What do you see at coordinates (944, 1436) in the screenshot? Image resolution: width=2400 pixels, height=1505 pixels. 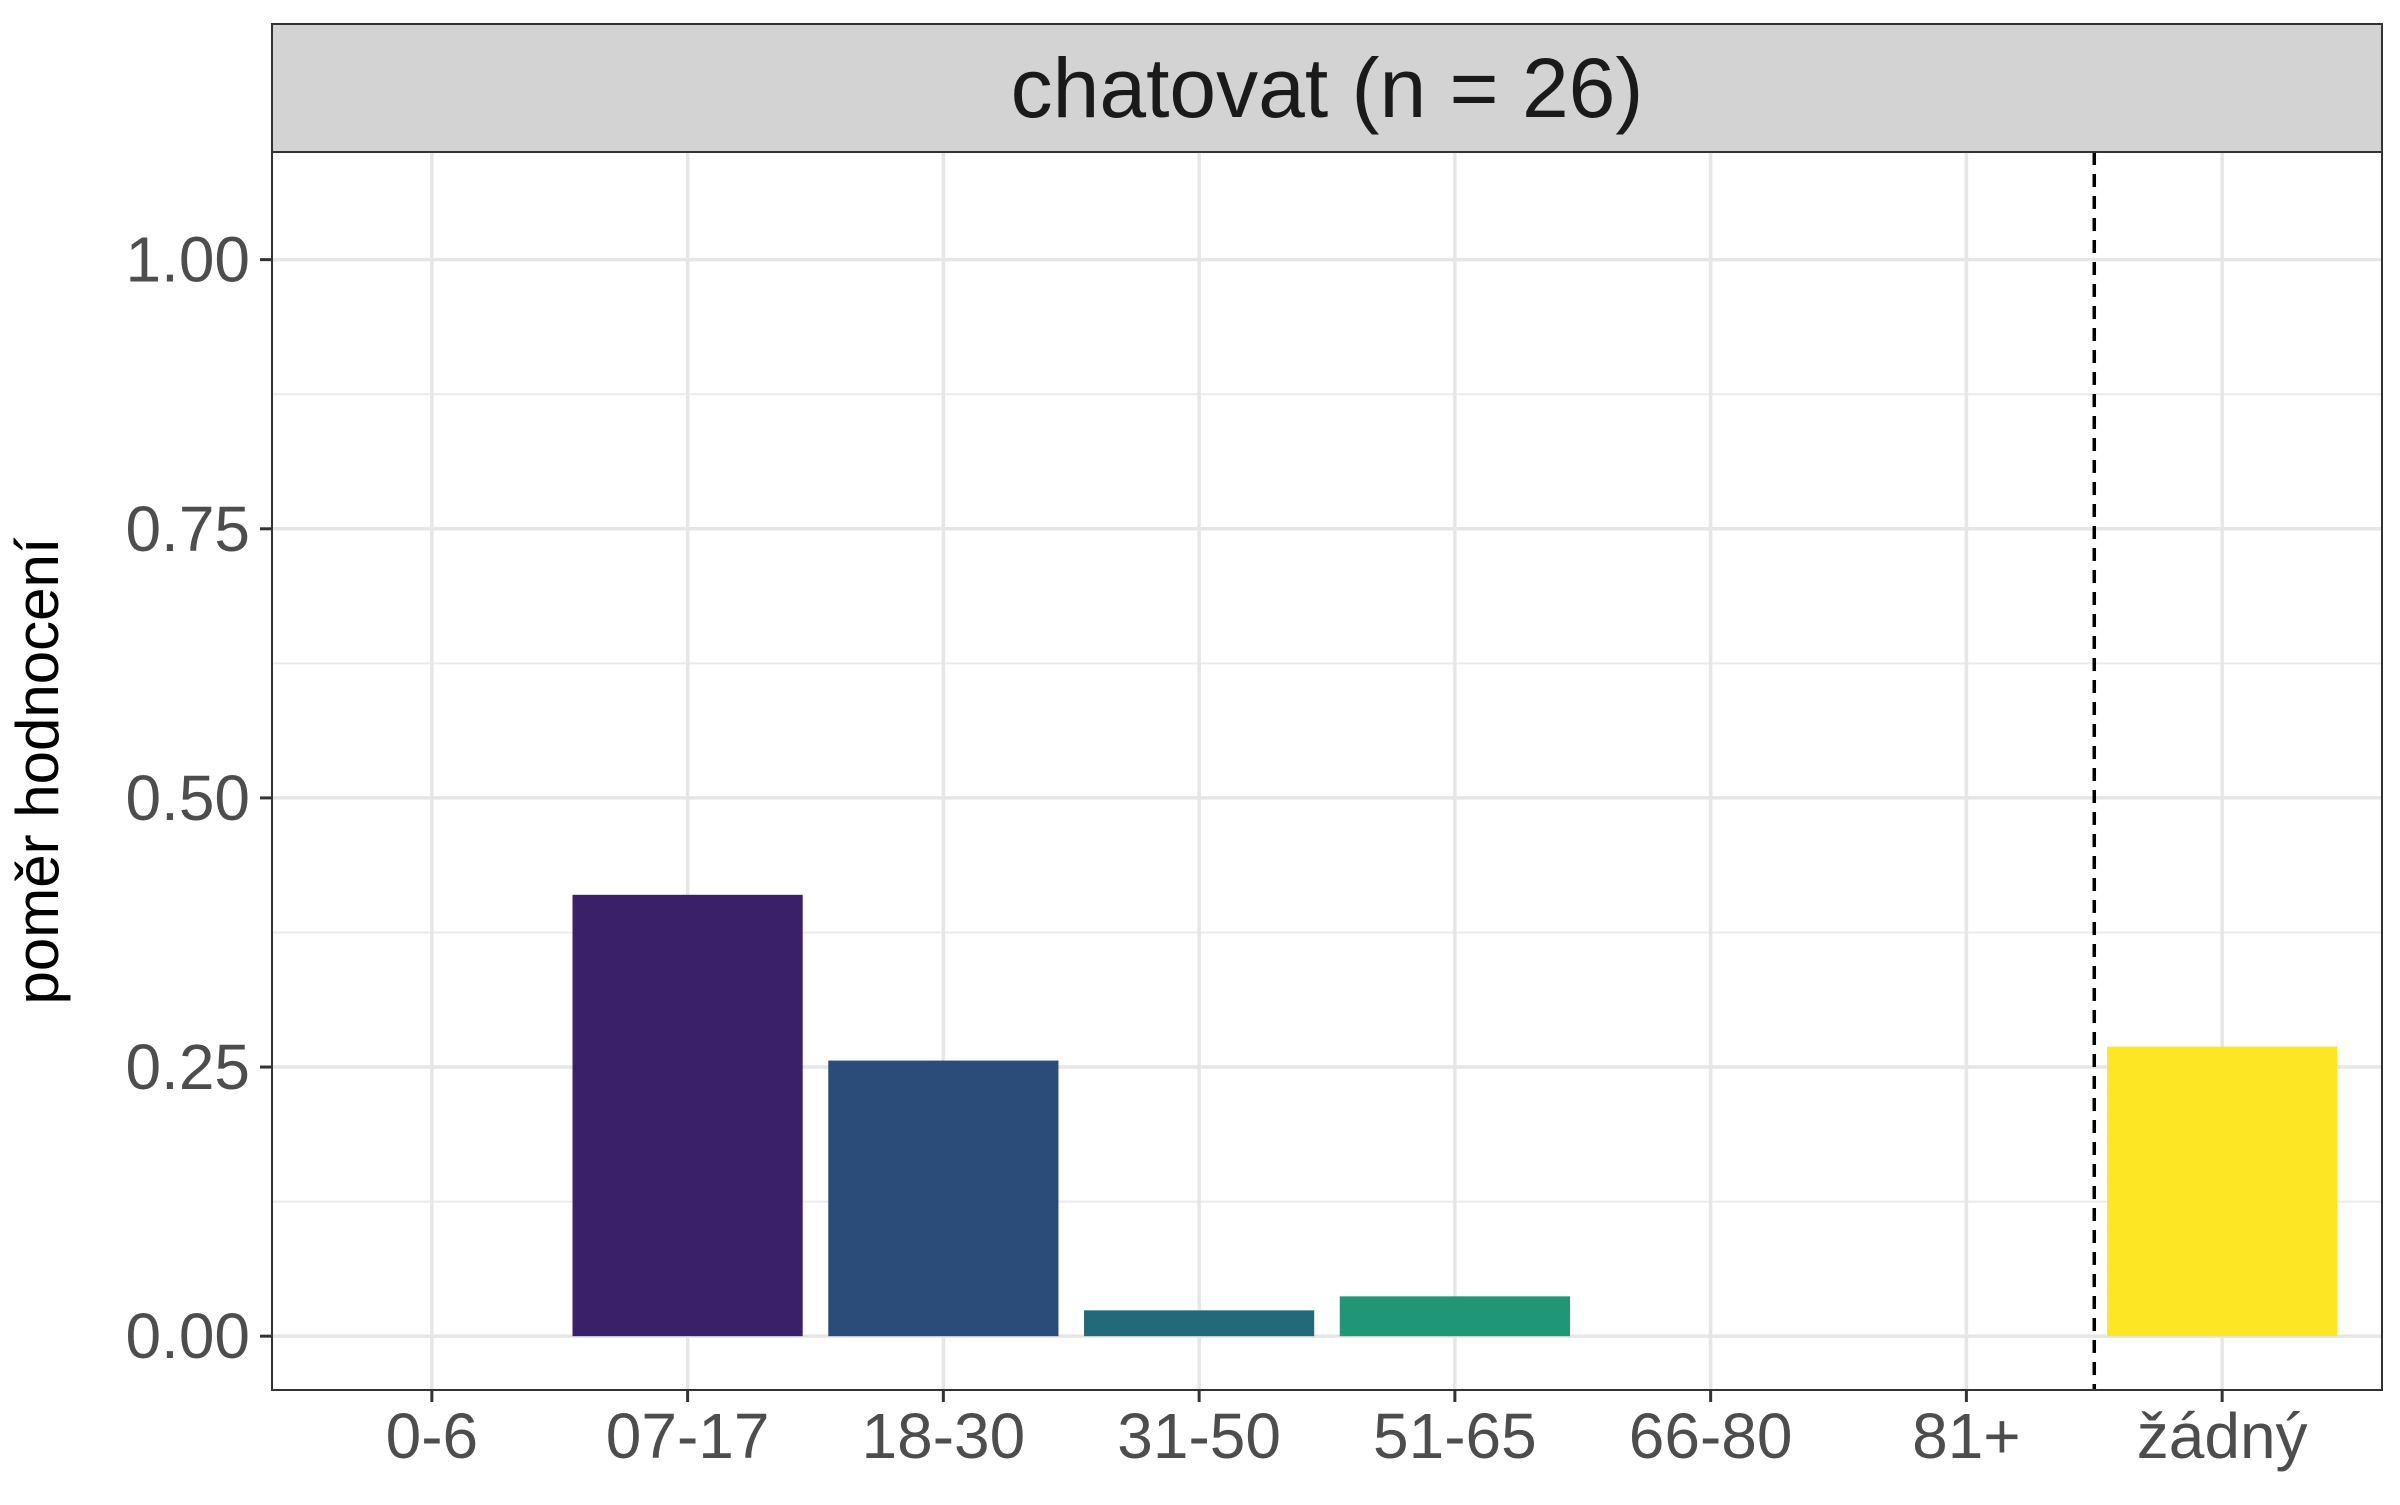 I see `x-tick-label: 18-30` at bounding box center [944, 1436].